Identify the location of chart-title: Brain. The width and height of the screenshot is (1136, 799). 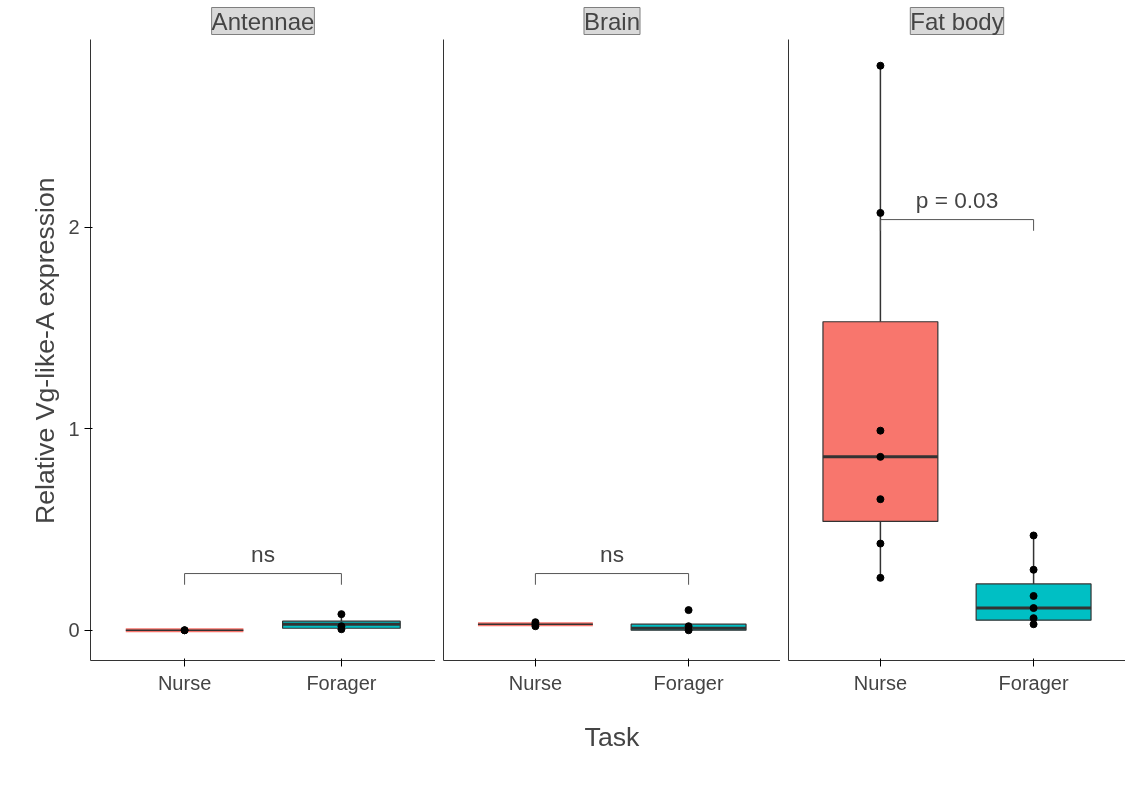
(612, 21).